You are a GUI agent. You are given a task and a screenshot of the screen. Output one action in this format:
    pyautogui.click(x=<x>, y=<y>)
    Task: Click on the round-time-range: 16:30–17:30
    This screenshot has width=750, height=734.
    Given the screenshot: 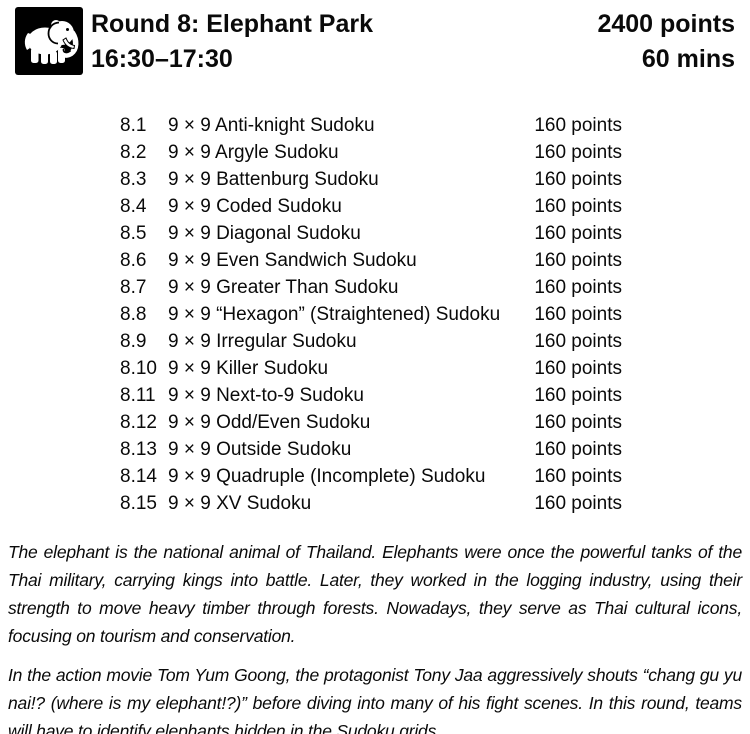 What is the action you would take?
    pyautogui.click(x=162, y=59)
    